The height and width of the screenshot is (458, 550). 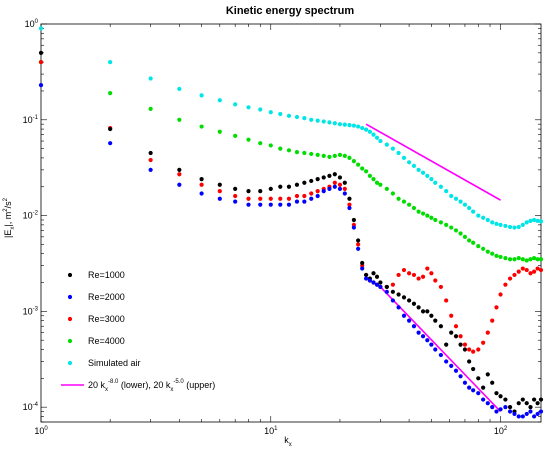 I want to click on legend-label: Re=4000, so click(x=106, y=341).